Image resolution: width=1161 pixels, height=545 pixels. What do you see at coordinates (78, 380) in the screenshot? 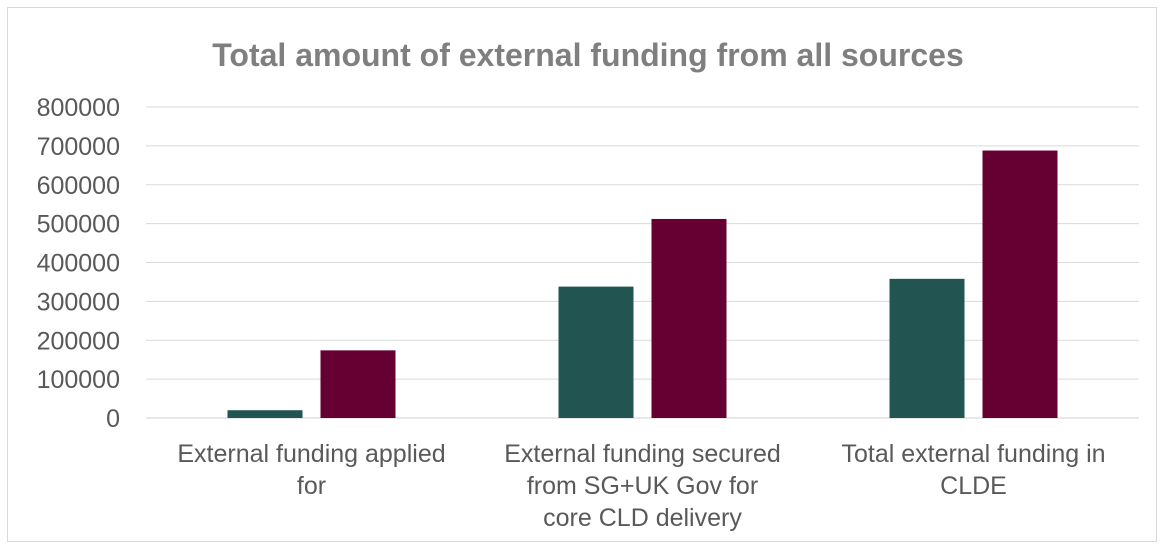
I see `y-tick-label: 100000` at bounding box center [78, 380].